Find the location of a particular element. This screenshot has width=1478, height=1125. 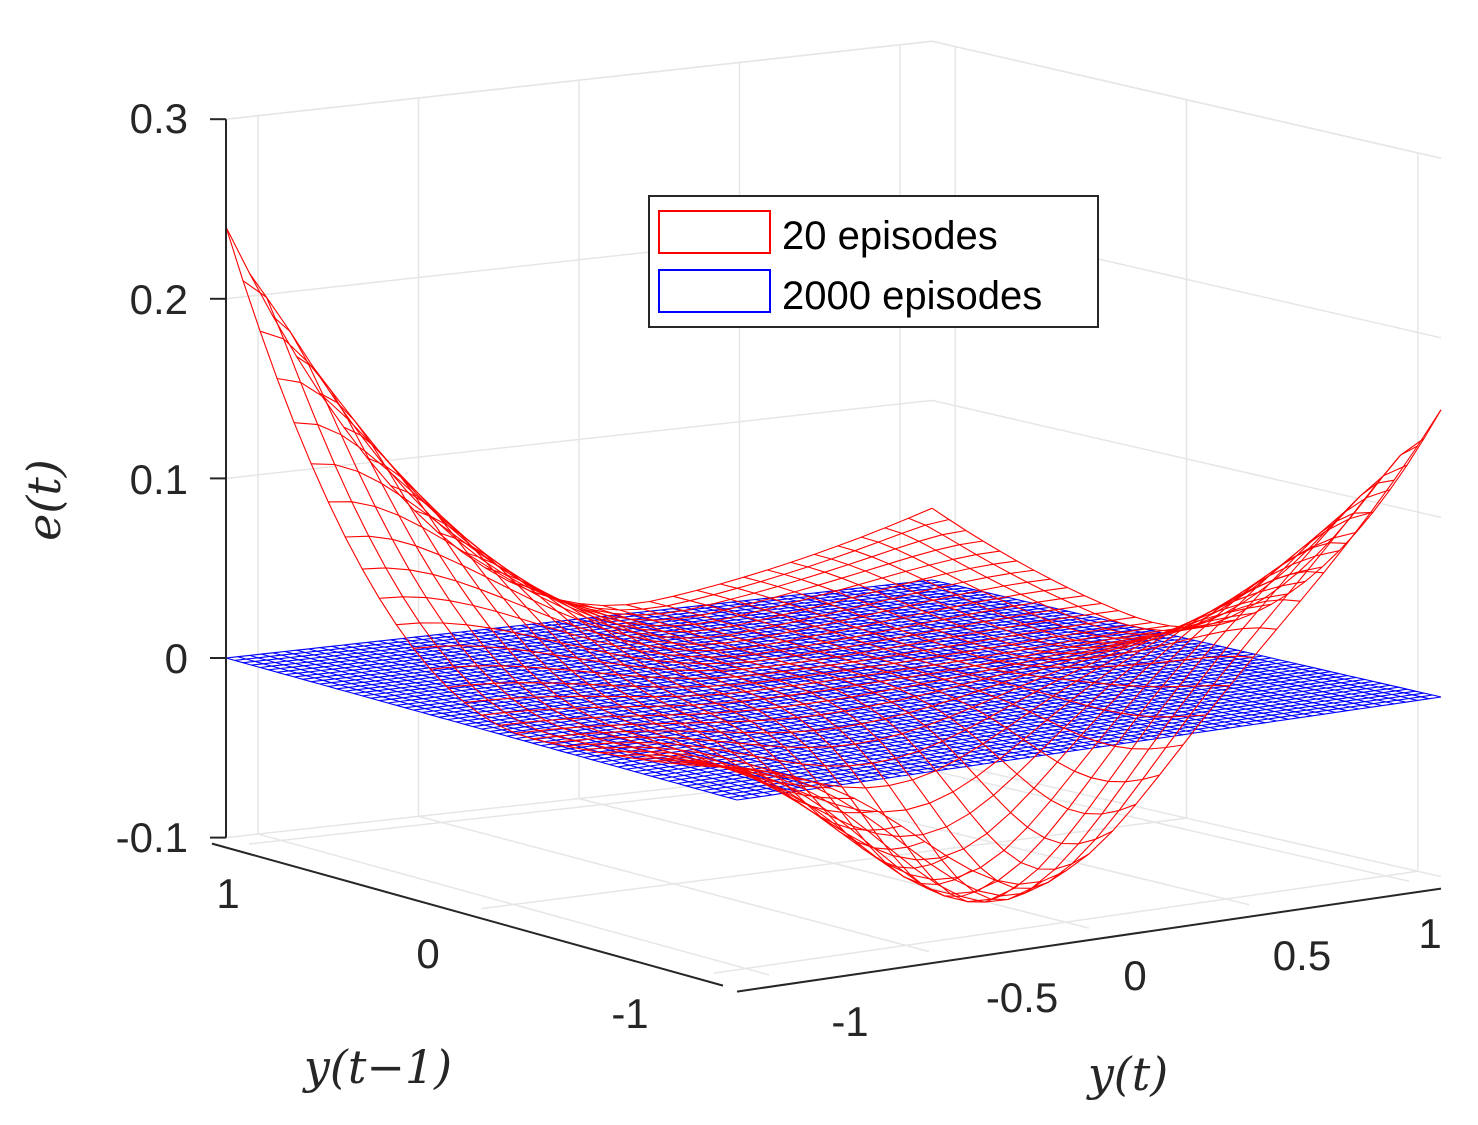

z-tick-label: -0.1 is located at coordinates (152, 837).